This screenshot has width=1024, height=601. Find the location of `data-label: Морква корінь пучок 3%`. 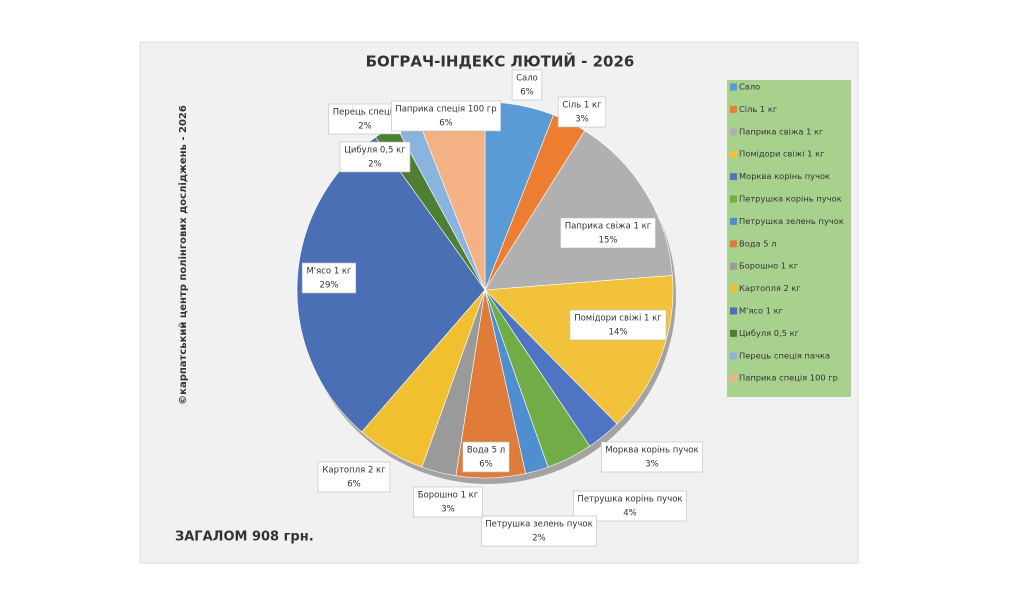

data-label: Морква корінь пучок 3% is located at coordinates (652, 457).